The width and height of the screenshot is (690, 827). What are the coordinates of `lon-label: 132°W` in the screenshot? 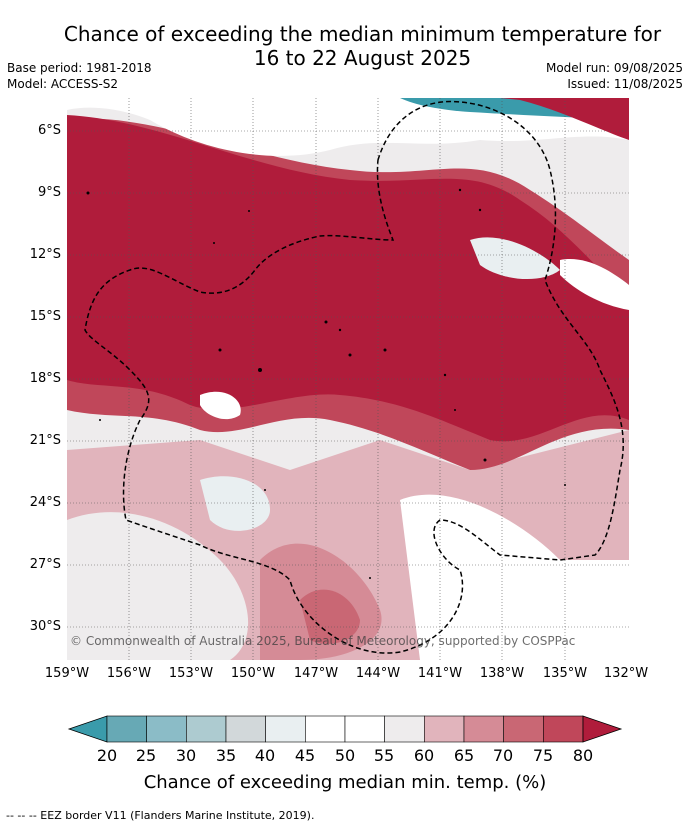 It's located at (626, 673).